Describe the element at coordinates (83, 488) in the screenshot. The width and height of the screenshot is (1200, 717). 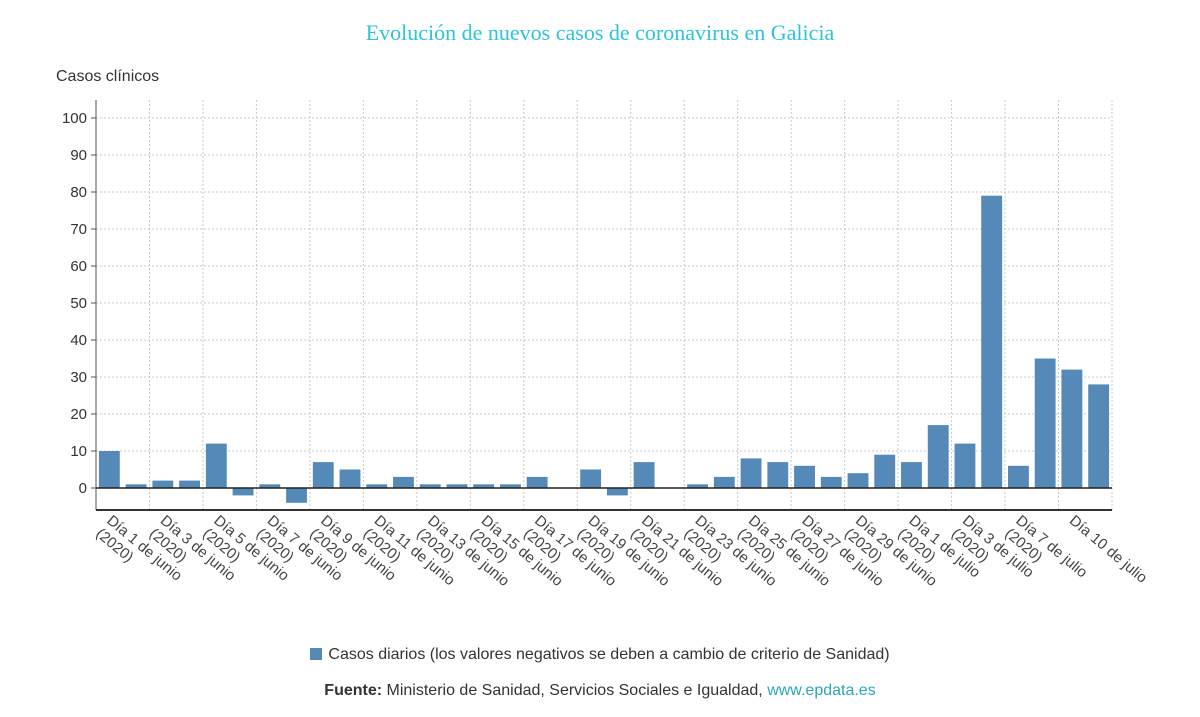
I see `y-tick-label: 0` at that location.